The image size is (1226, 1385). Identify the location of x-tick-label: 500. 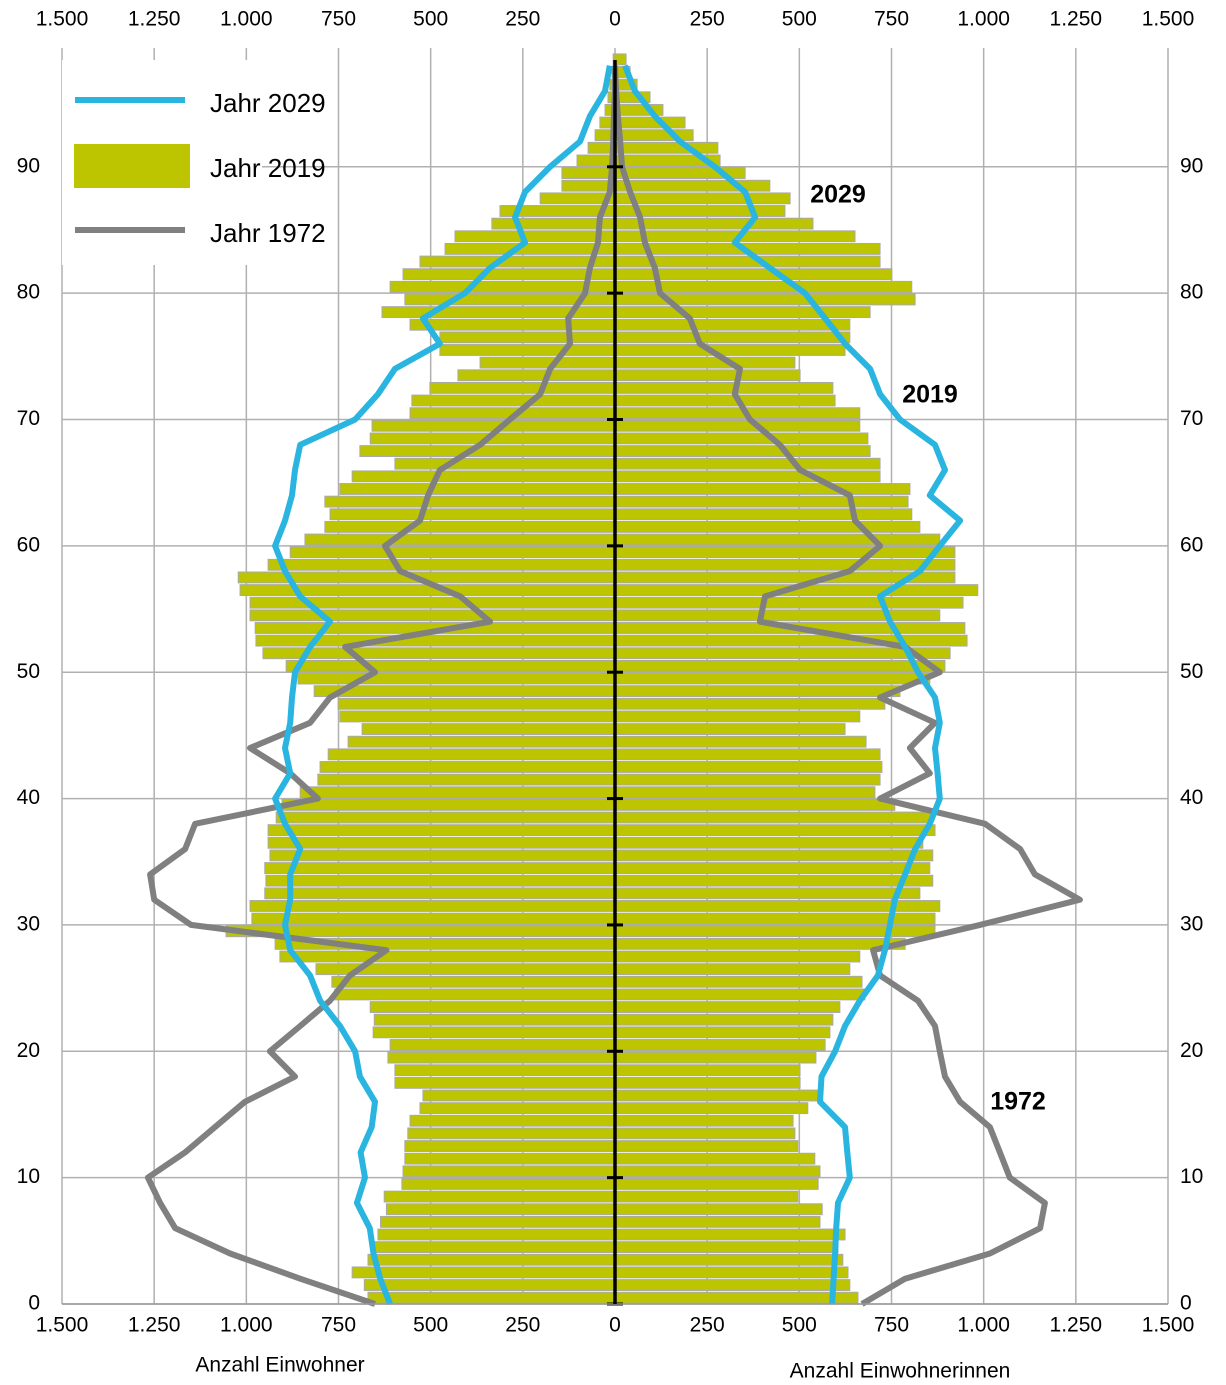
(430, 19).